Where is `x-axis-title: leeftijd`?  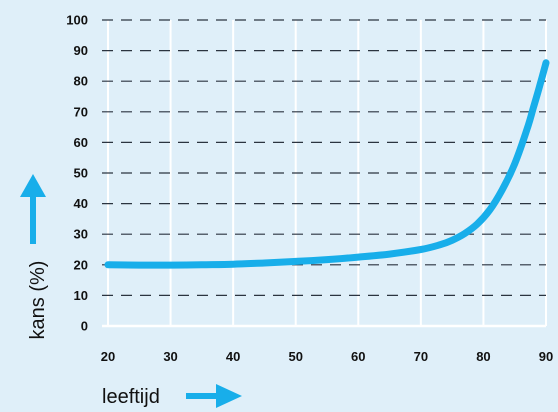
x-axis-title: leeftijd is located at coordinates (131, 397).